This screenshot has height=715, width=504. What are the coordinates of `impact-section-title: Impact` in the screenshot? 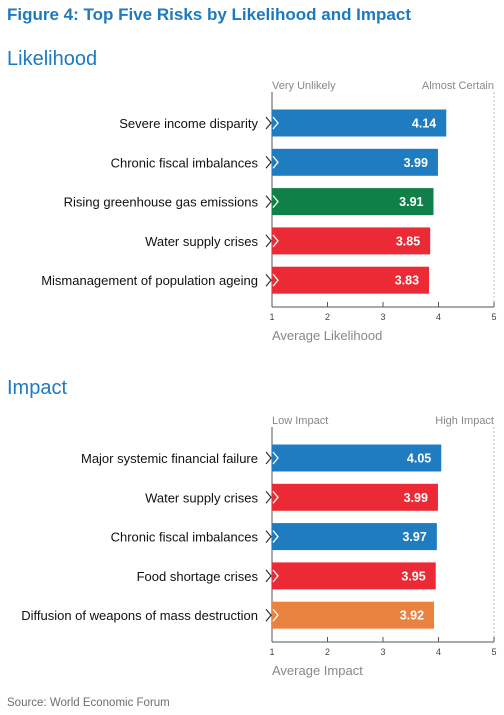 It's located at (37, 388).